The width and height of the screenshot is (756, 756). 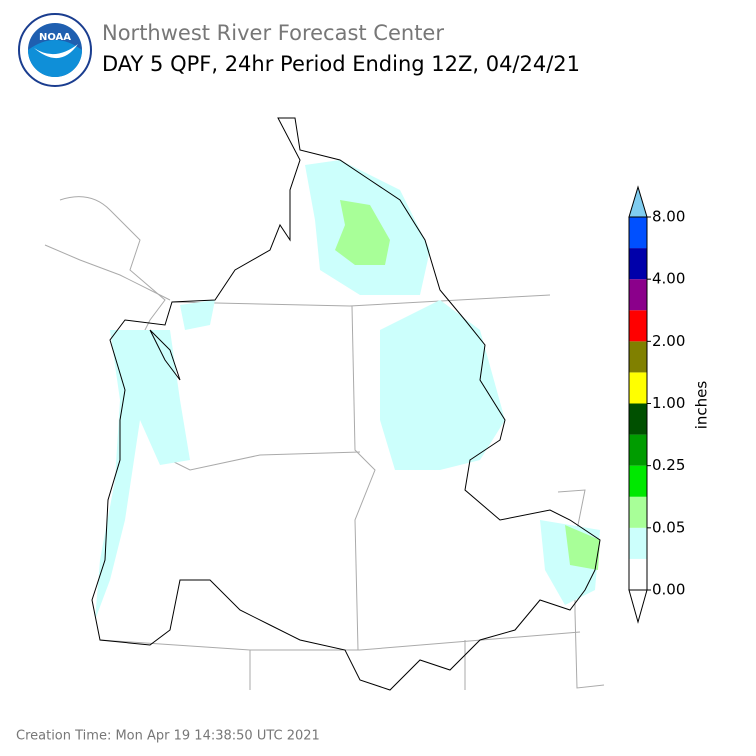 I want to click on puget-sound, so click(x=165, y=355).